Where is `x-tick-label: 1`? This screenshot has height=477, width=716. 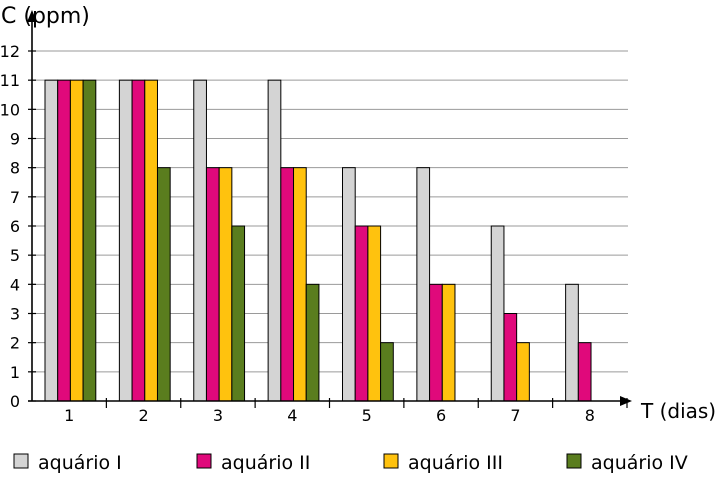
x-tick-label: 1 is located at coordinates (69, 415).